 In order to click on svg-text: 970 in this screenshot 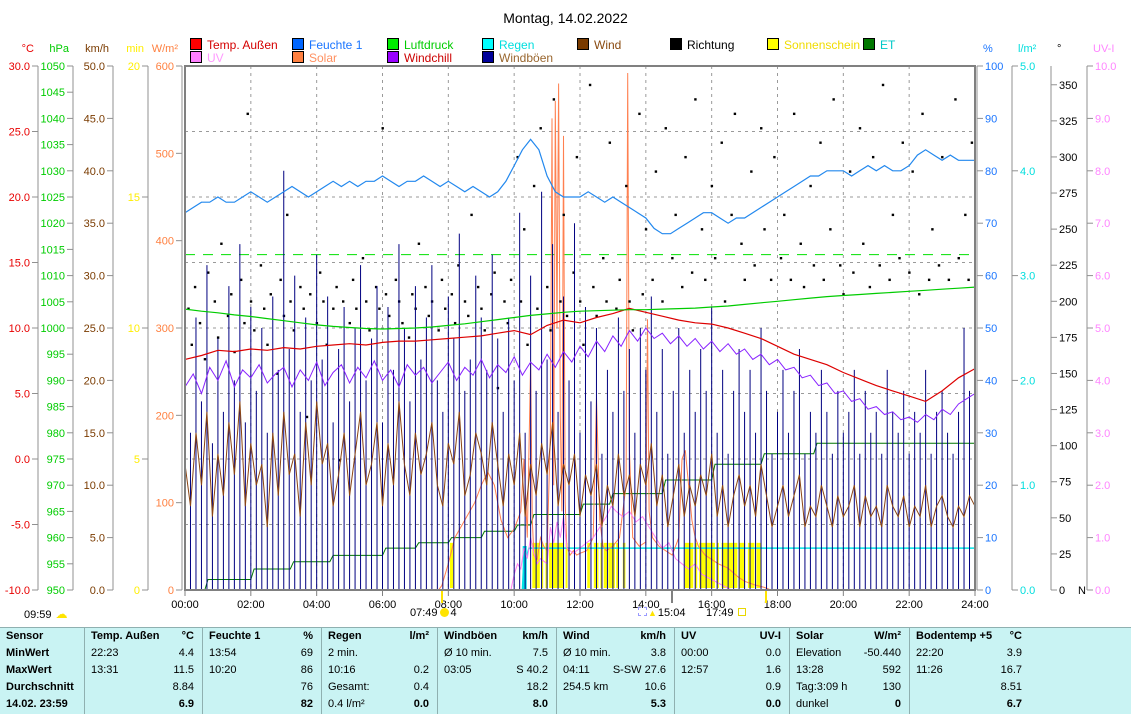, I will do `click(56, 486)`.